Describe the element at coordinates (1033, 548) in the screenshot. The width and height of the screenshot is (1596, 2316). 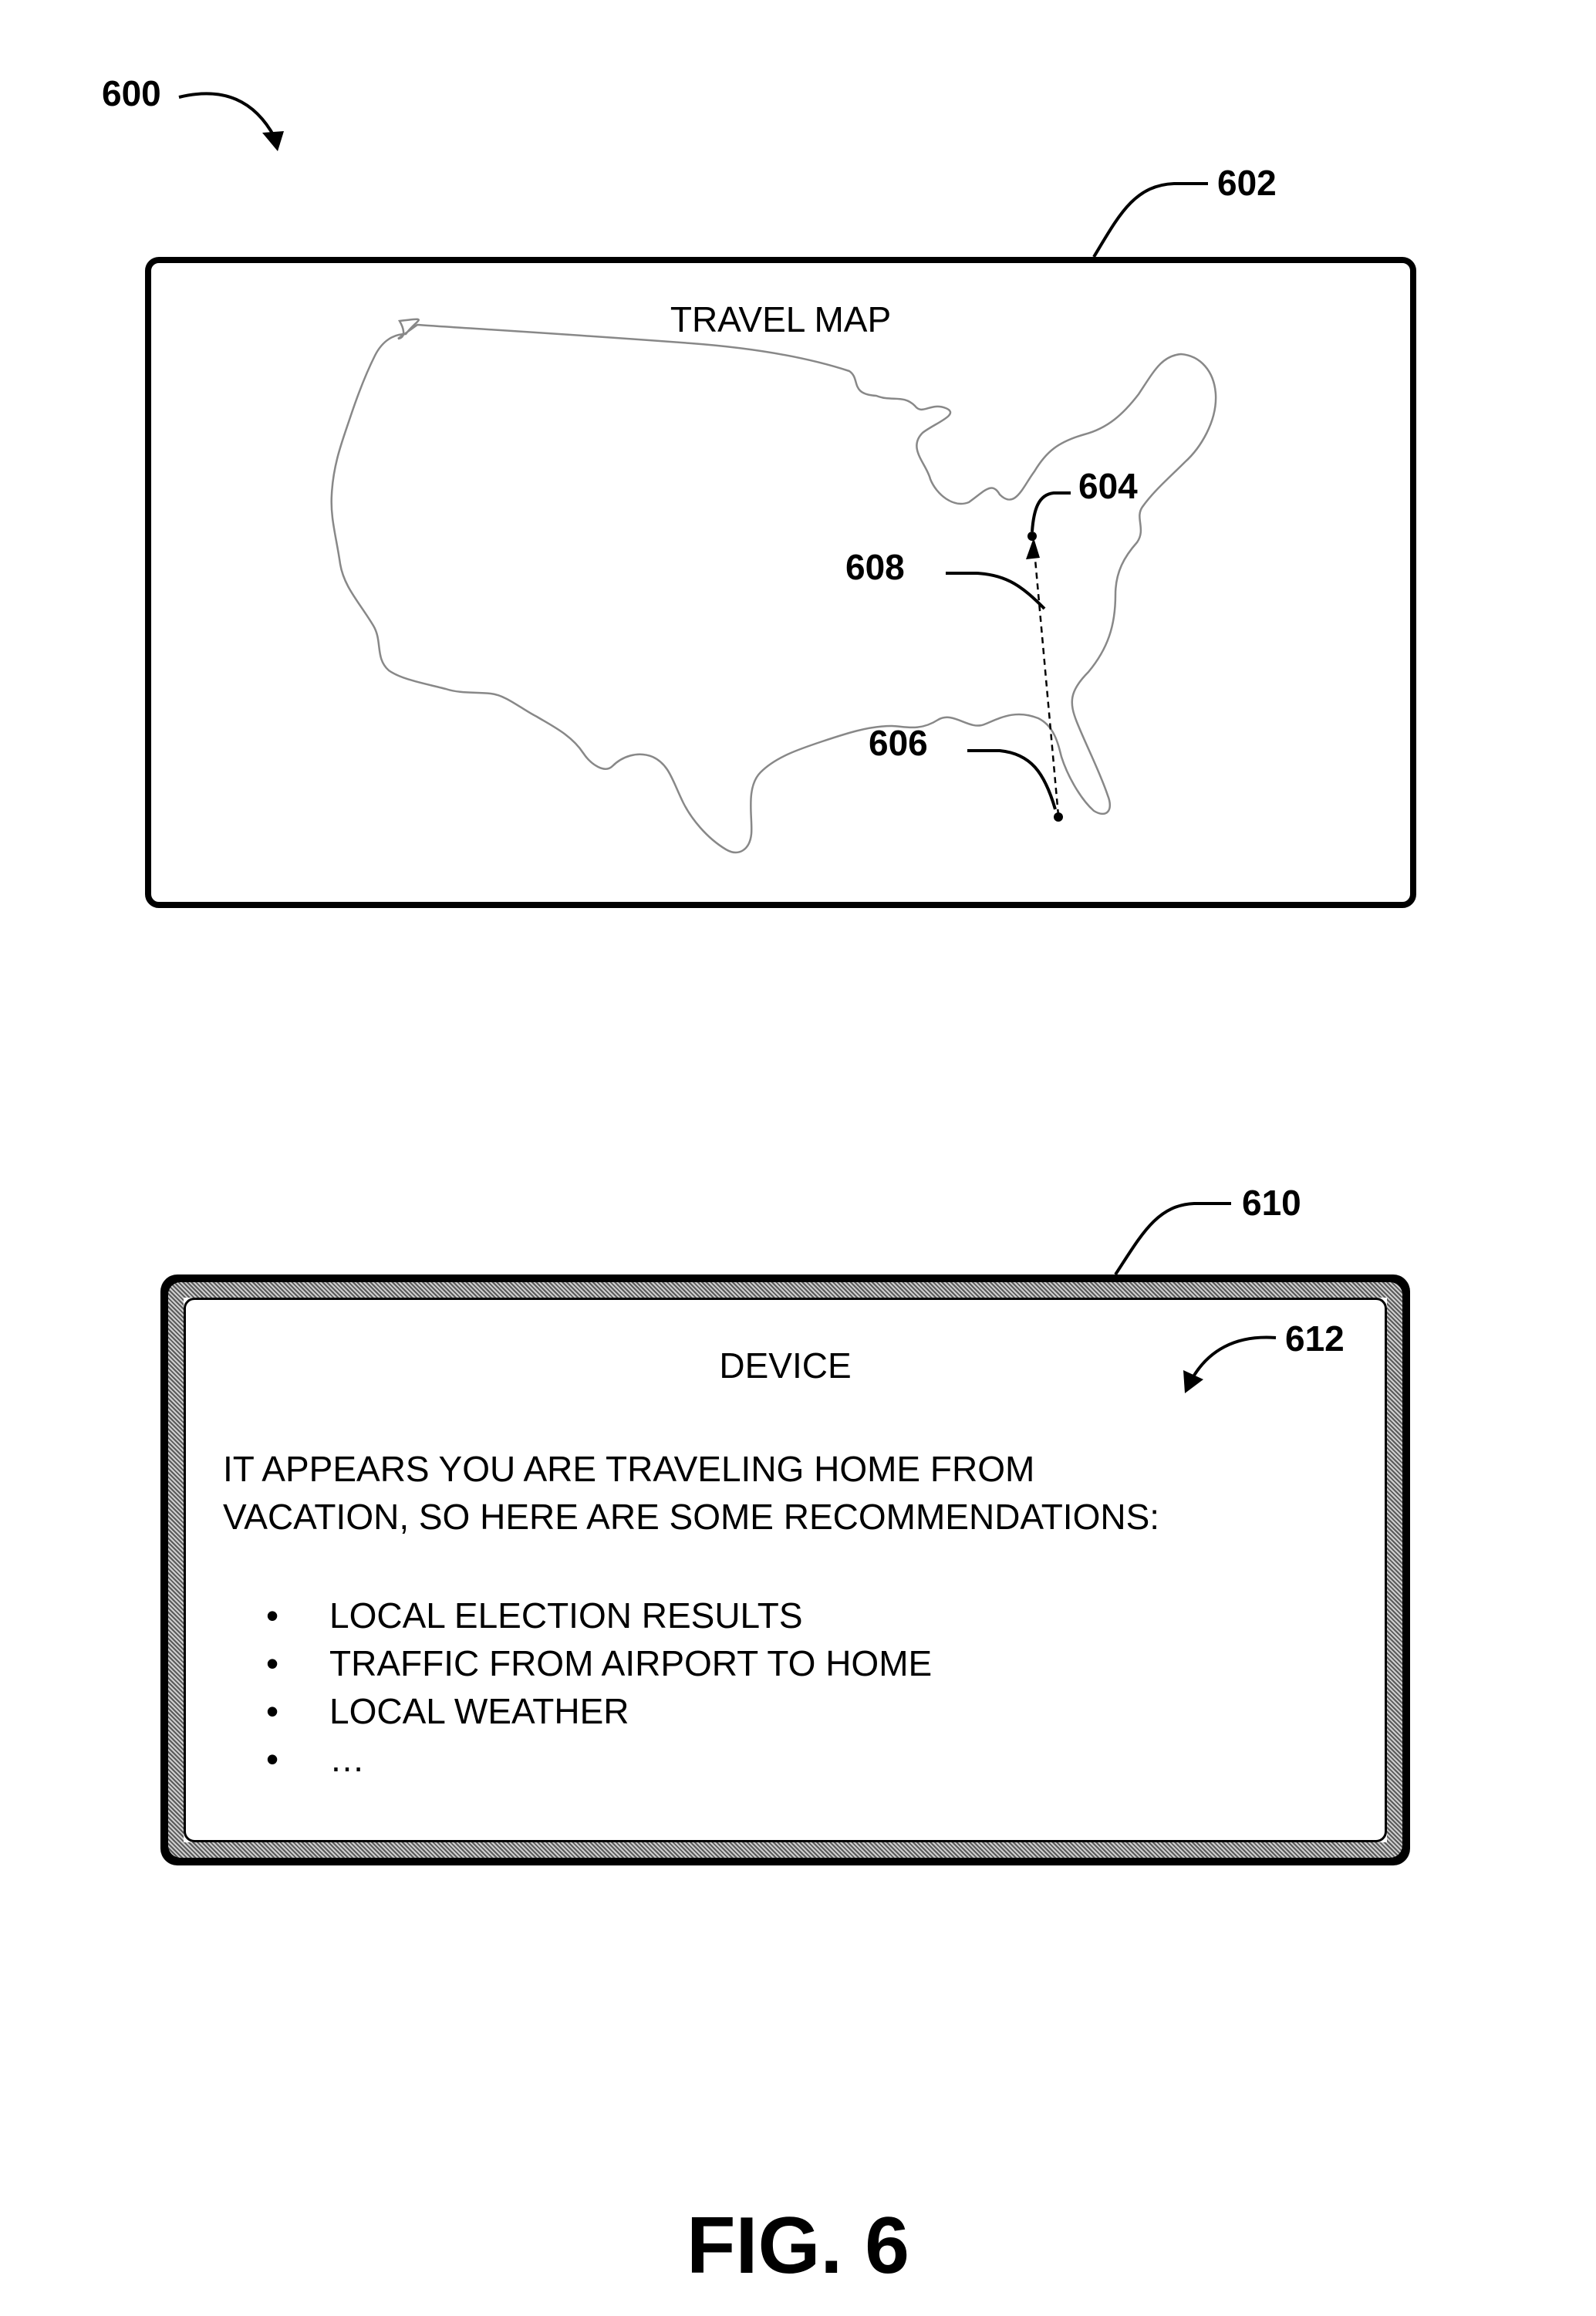
I see `route-arrowhead-icon` at that location.